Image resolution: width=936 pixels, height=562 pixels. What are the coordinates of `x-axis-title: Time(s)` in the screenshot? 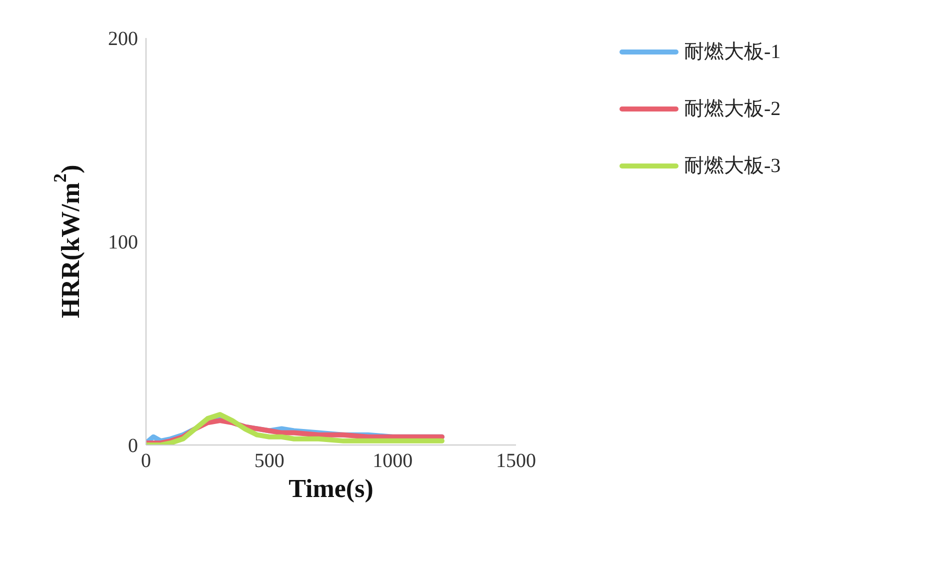 It's located at (331, 488).